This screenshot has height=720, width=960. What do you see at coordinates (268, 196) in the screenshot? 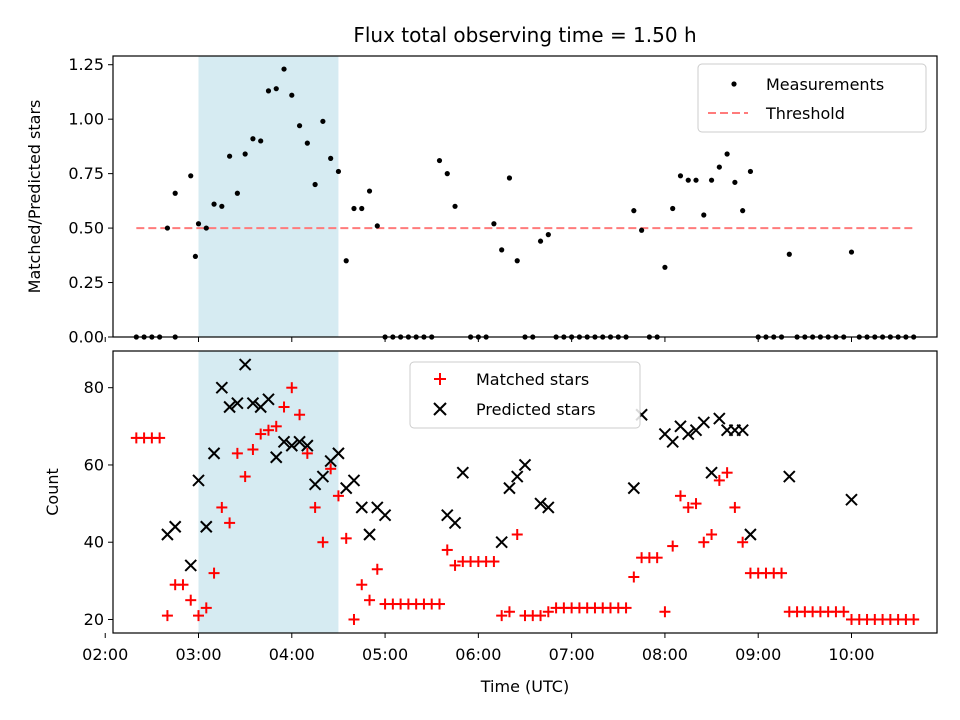
I see `top-observing-interval-shade` at bounding box center [268, 196].